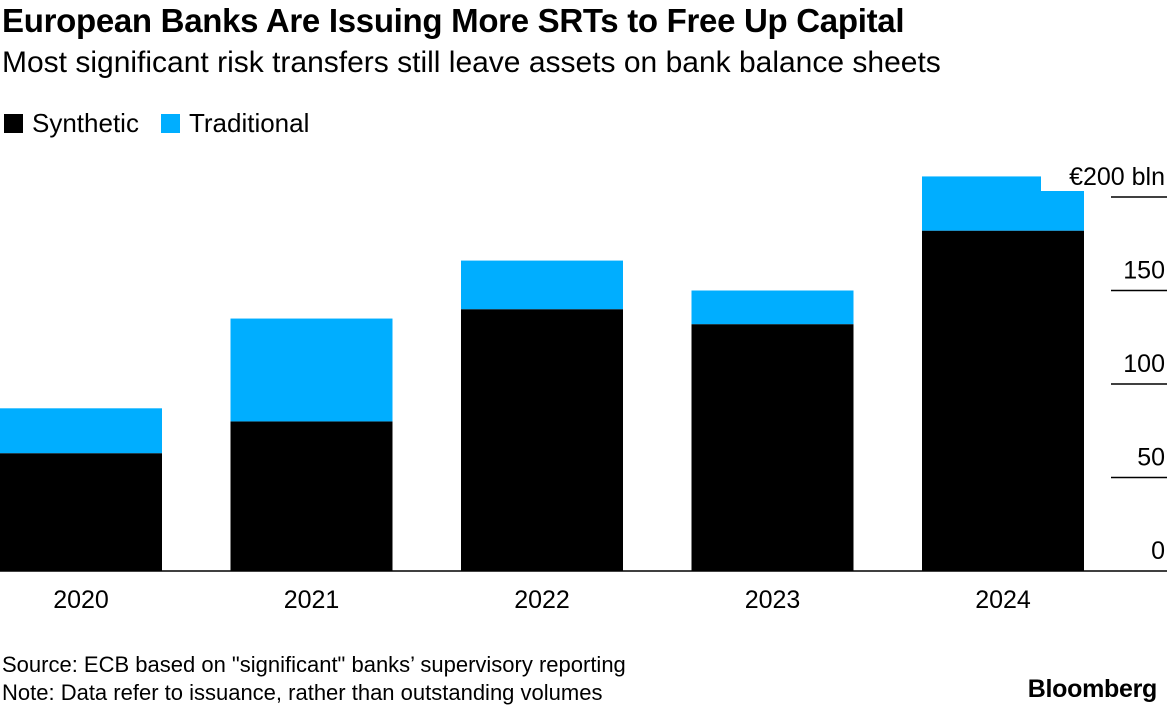 Image resolution: width=1167 pixels, height=708 pixels. I want to click on x-tick-label-2021: 2021, so click(312, 600).